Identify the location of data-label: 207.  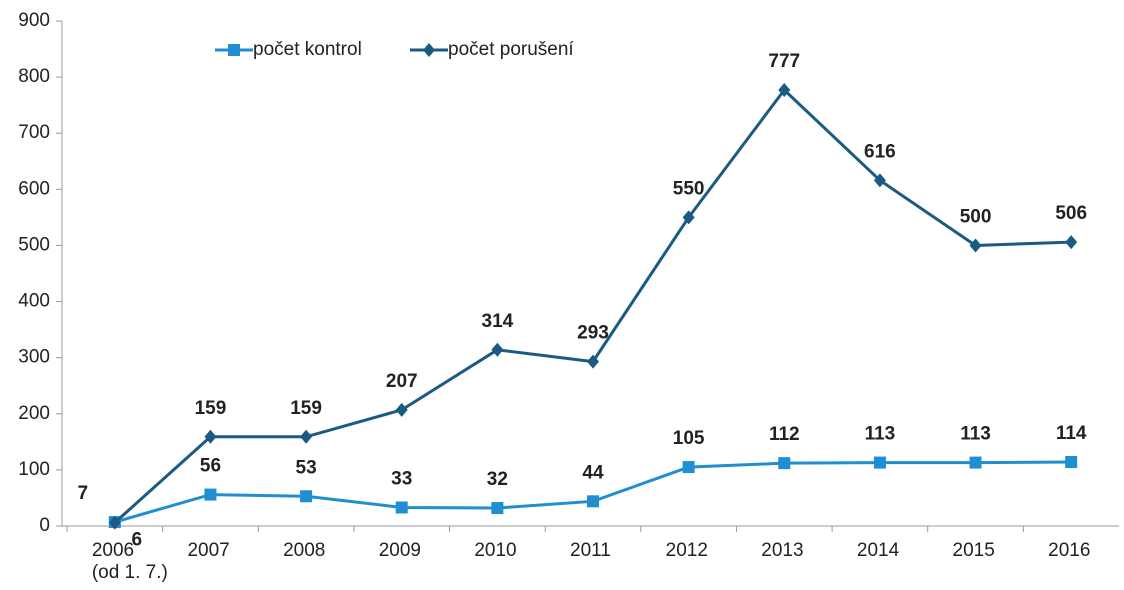
(402, 381).